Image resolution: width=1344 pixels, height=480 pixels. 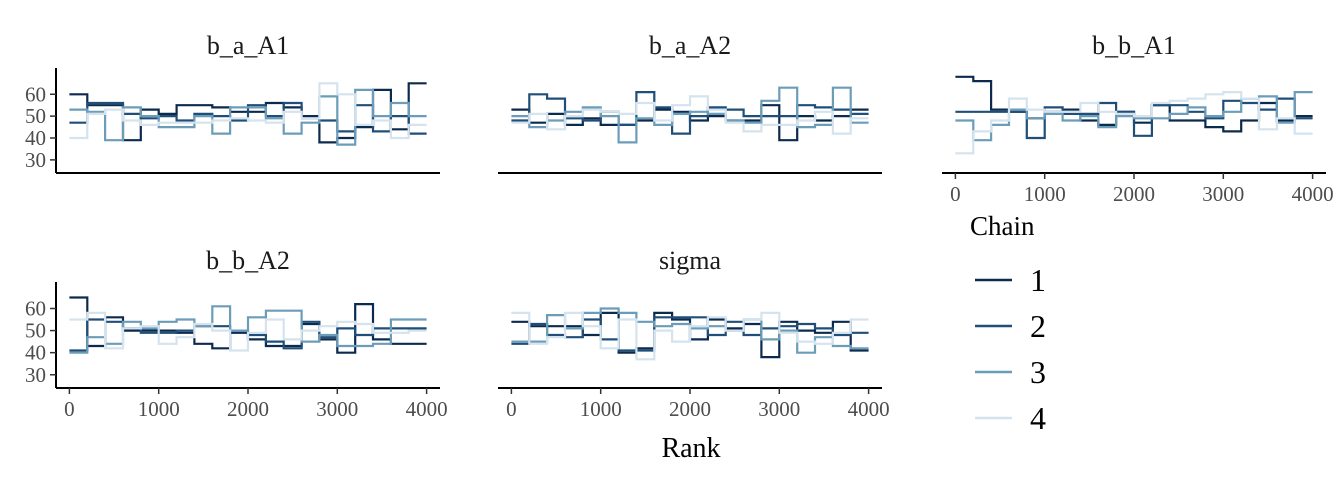 What do you see at coordinates (1038, 280) in the screenshot?
I see `legend-label-chain-1: 1` at bounding box center [1038, 280].